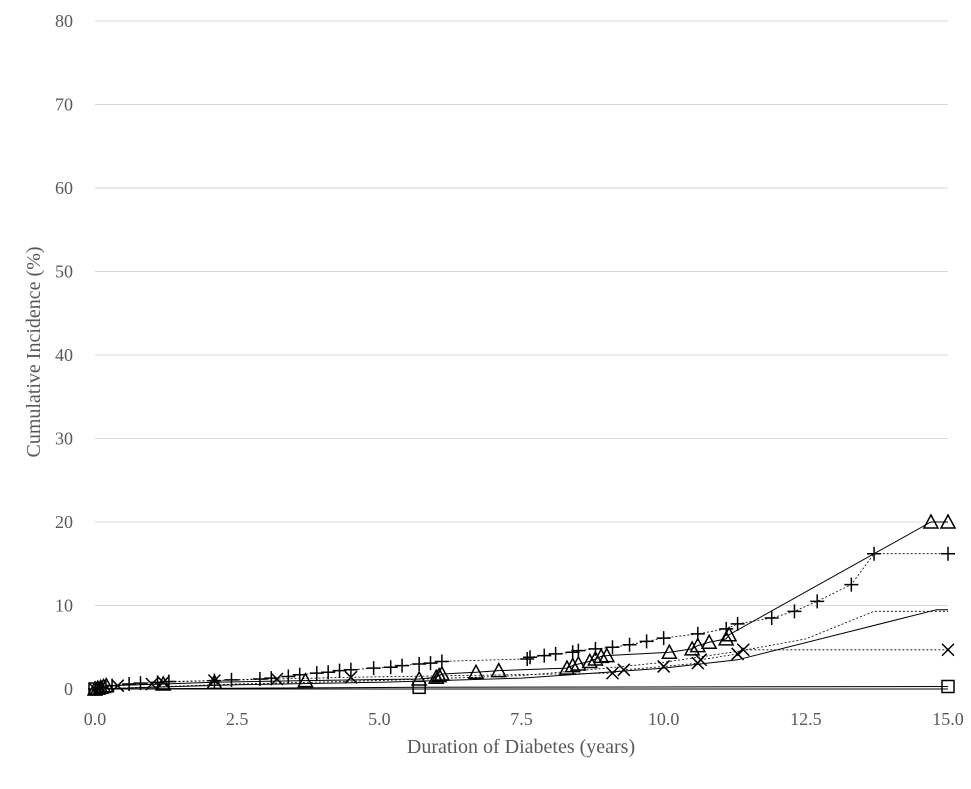  Describe the element at coordinates (64, 188) in the screenshot. I see `y-tick-label: 60` at that location.